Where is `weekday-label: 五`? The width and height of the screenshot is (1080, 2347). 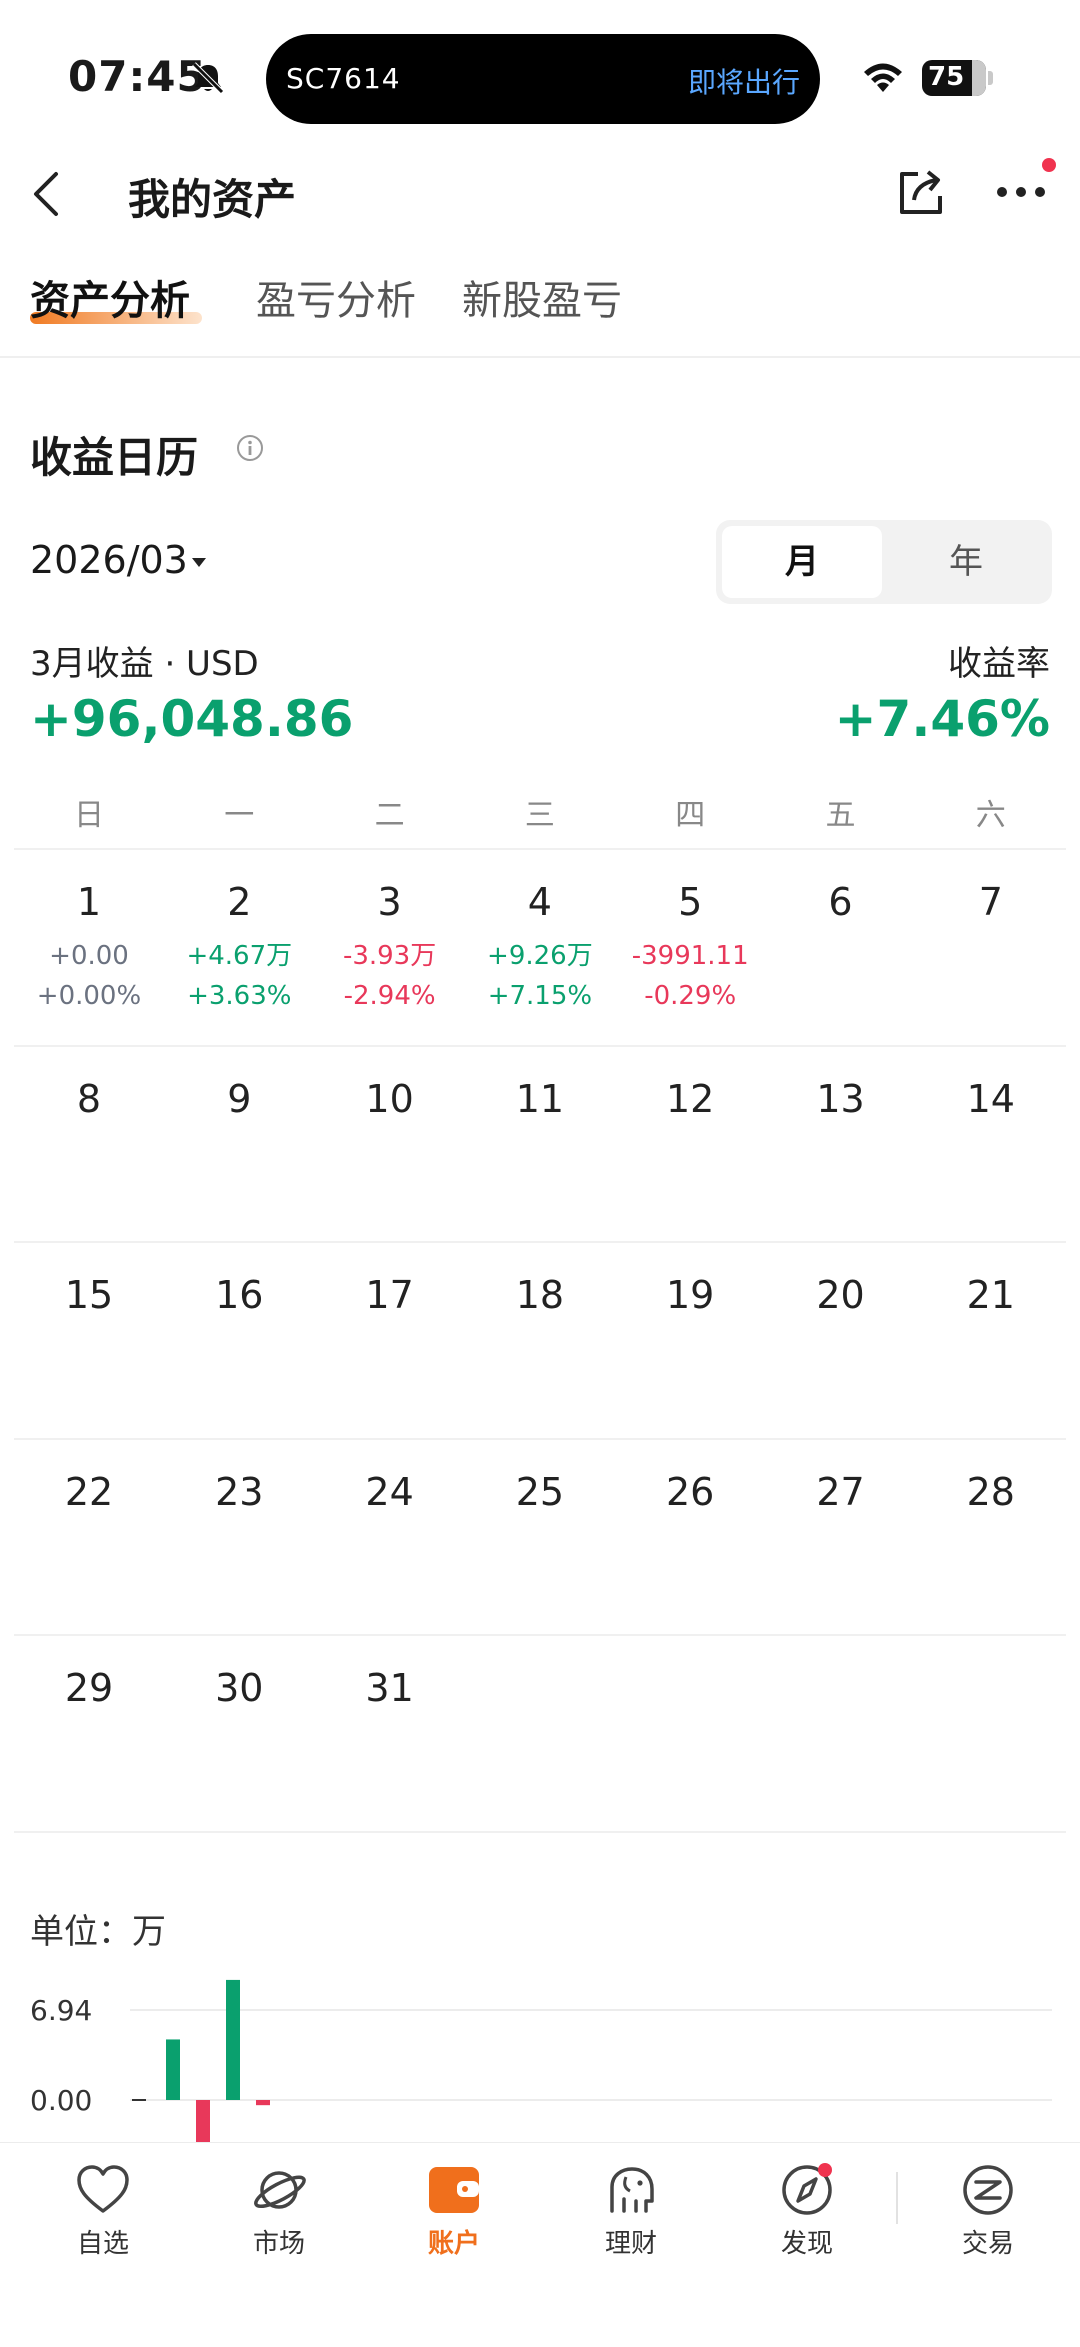 weekday-label: 五 is located at coordinates (840, 815).